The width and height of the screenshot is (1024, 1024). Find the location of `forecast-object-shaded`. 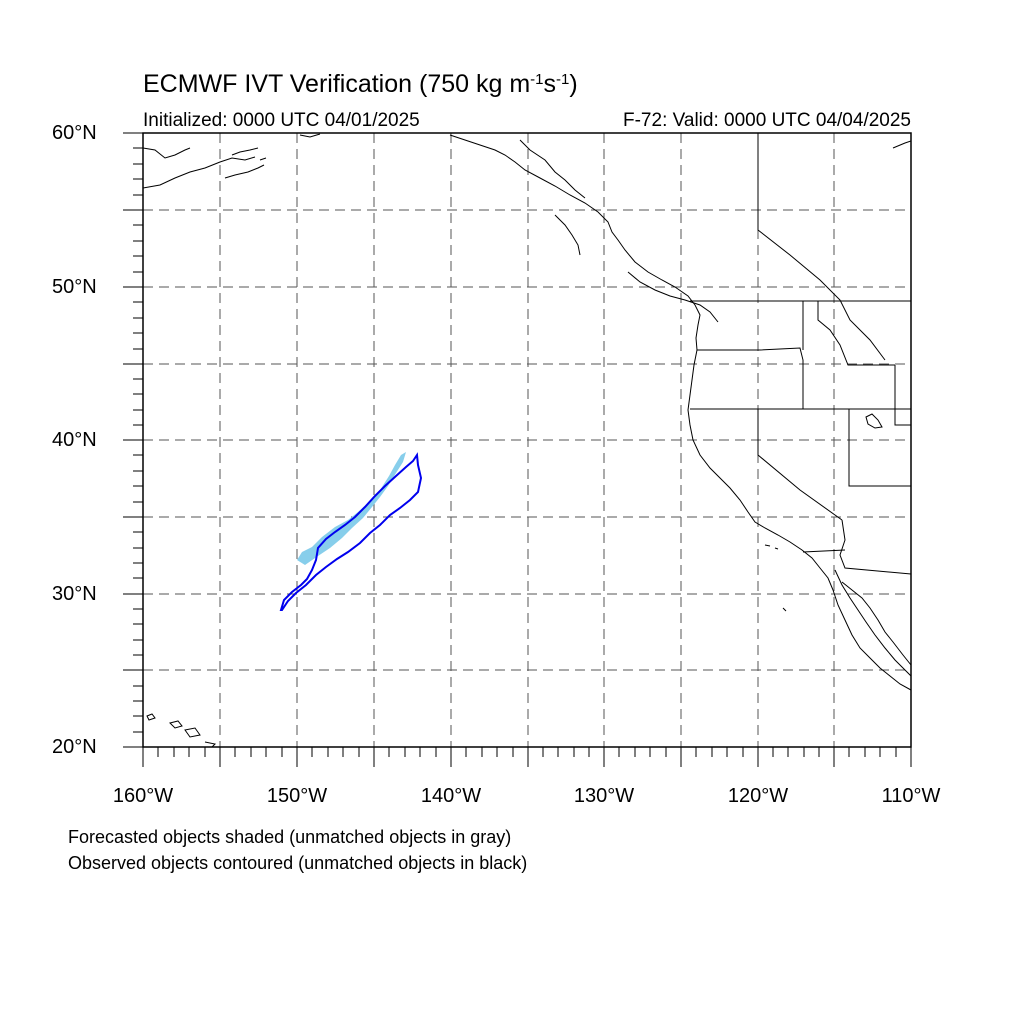

forecast-object-shaded is located at coordinates (351, 508).